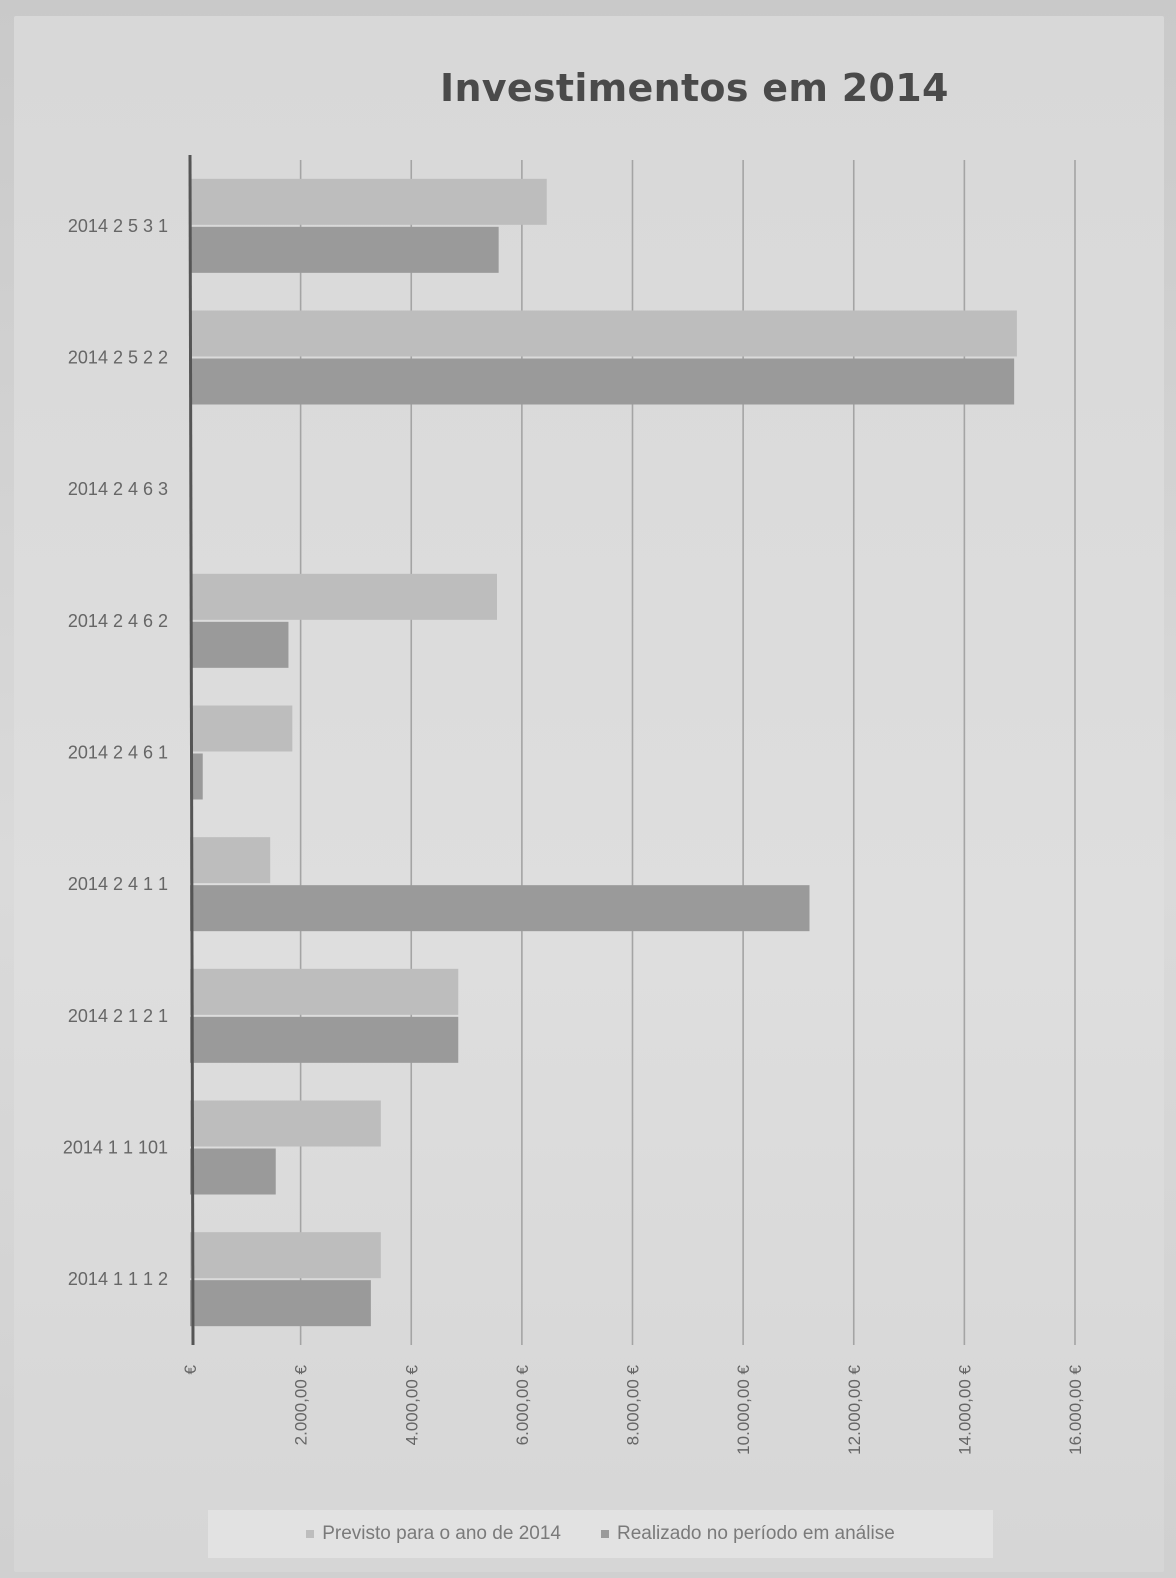 Image resolution: width=1176 pixels, height=1578 pixels. Describe the element at coordinates (743, 1409) in the screenshot. I see `x-tick-label: 10.000,00 €` at that location.